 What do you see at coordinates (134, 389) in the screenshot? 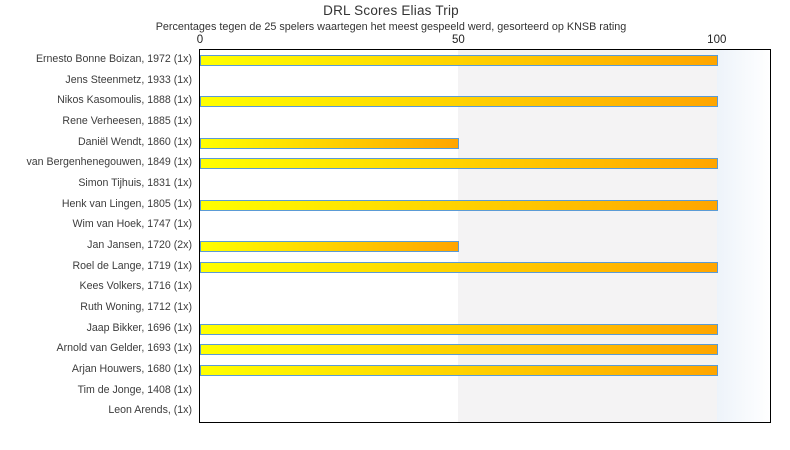
I see `y-axis-label: Tim de Jonge, 1408 (1x)` at bounding box center [134, 389].